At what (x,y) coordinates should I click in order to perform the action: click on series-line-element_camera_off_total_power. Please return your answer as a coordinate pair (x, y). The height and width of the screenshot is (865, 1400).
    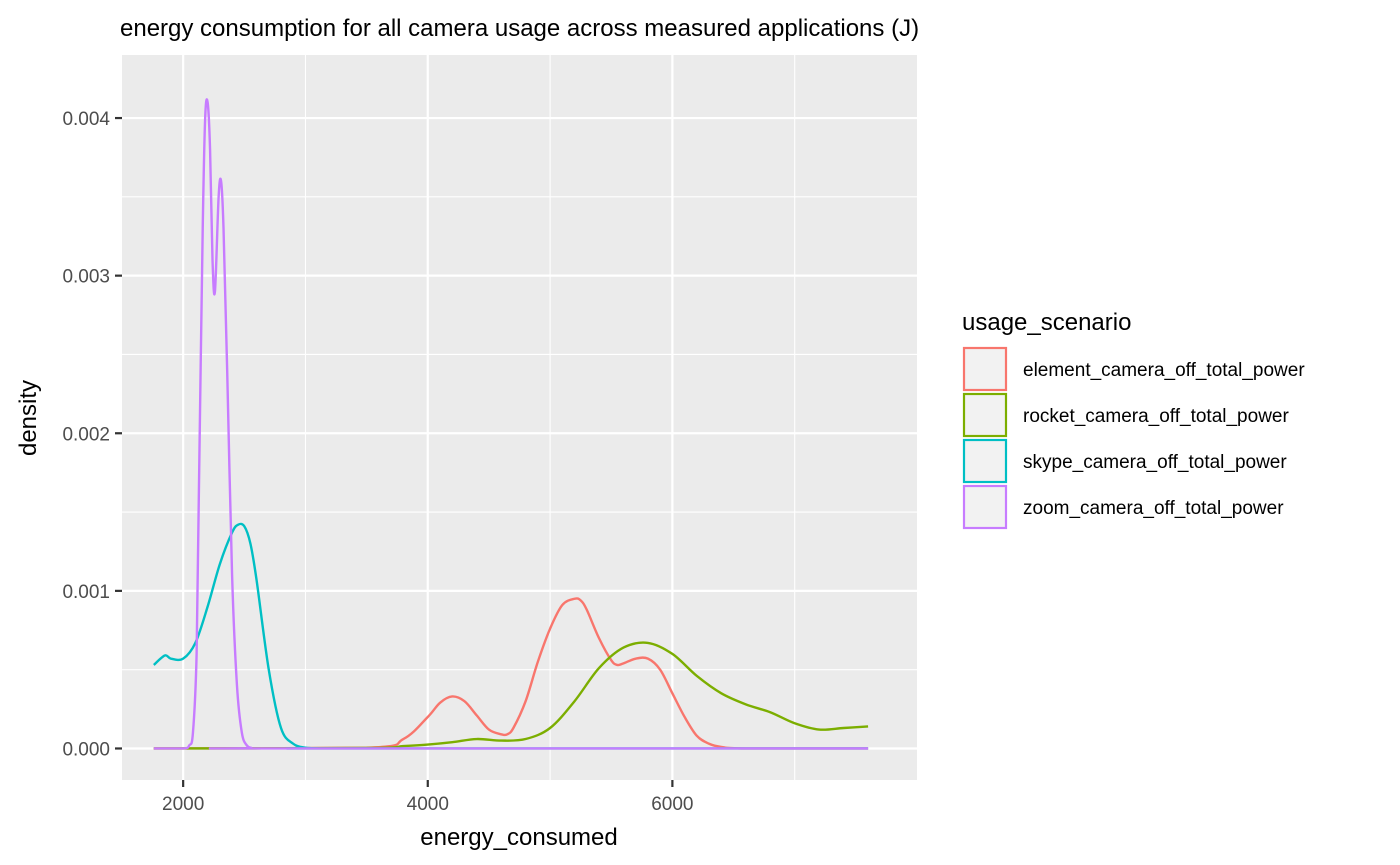
    Looking at the image, I should click on (511, 673).